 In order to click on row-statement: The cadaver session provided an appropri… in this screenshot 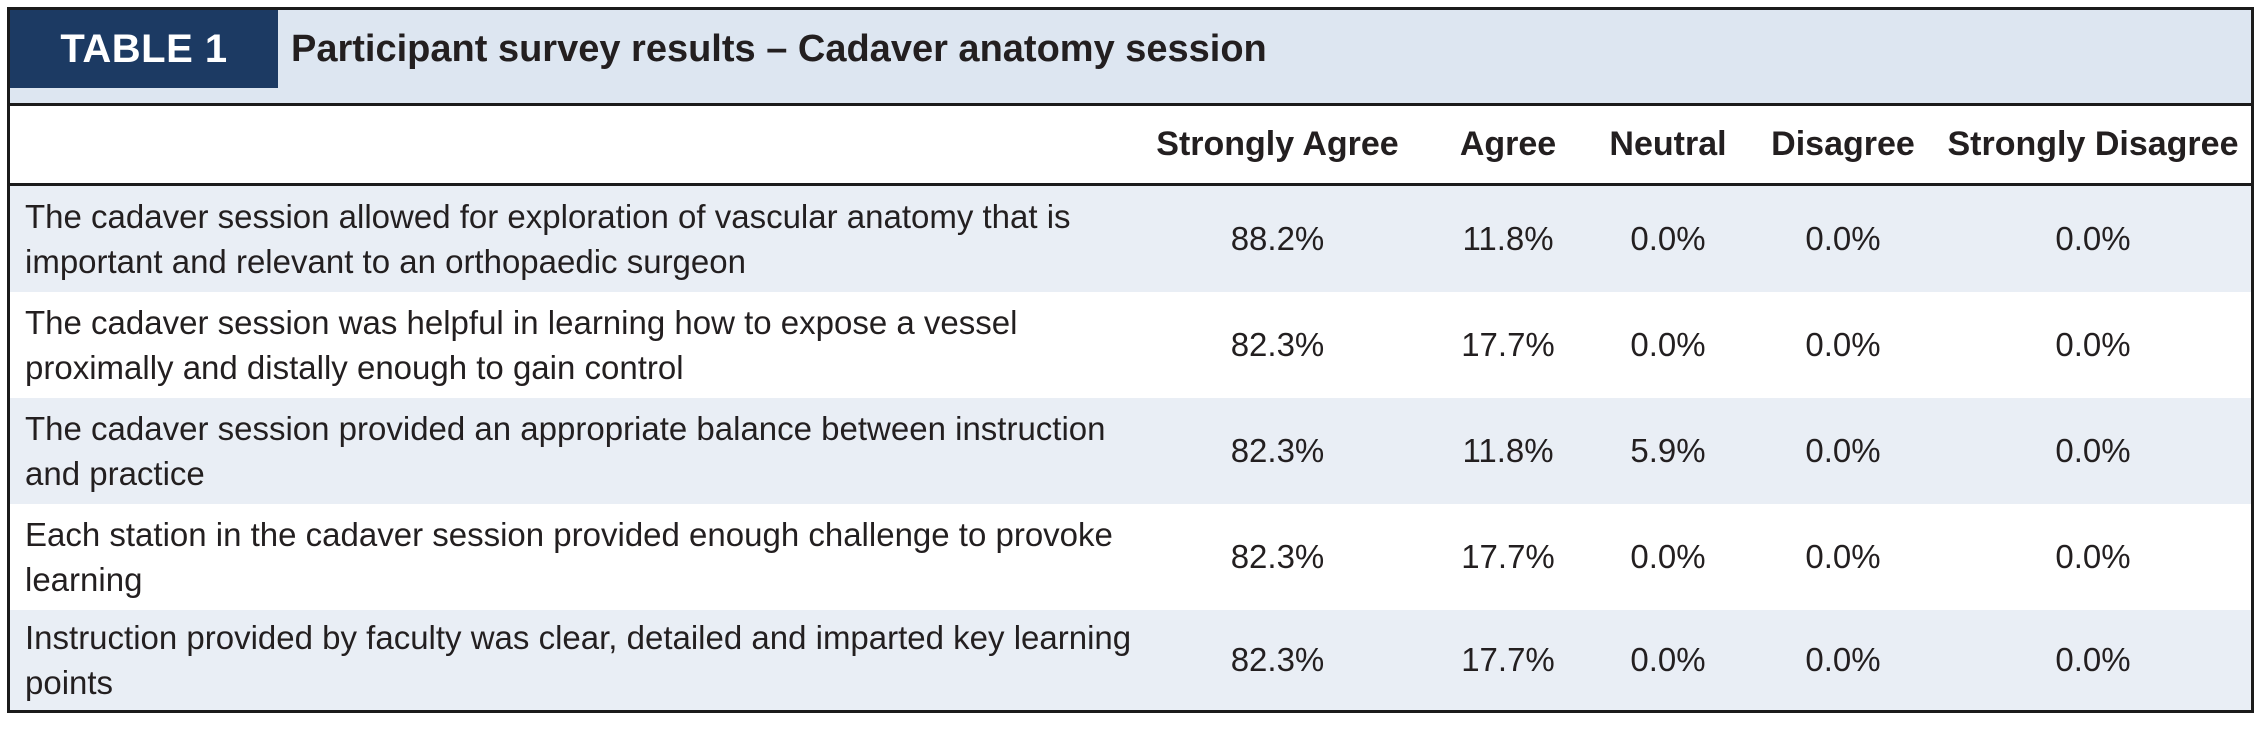, I will do `click(565, 451)`.